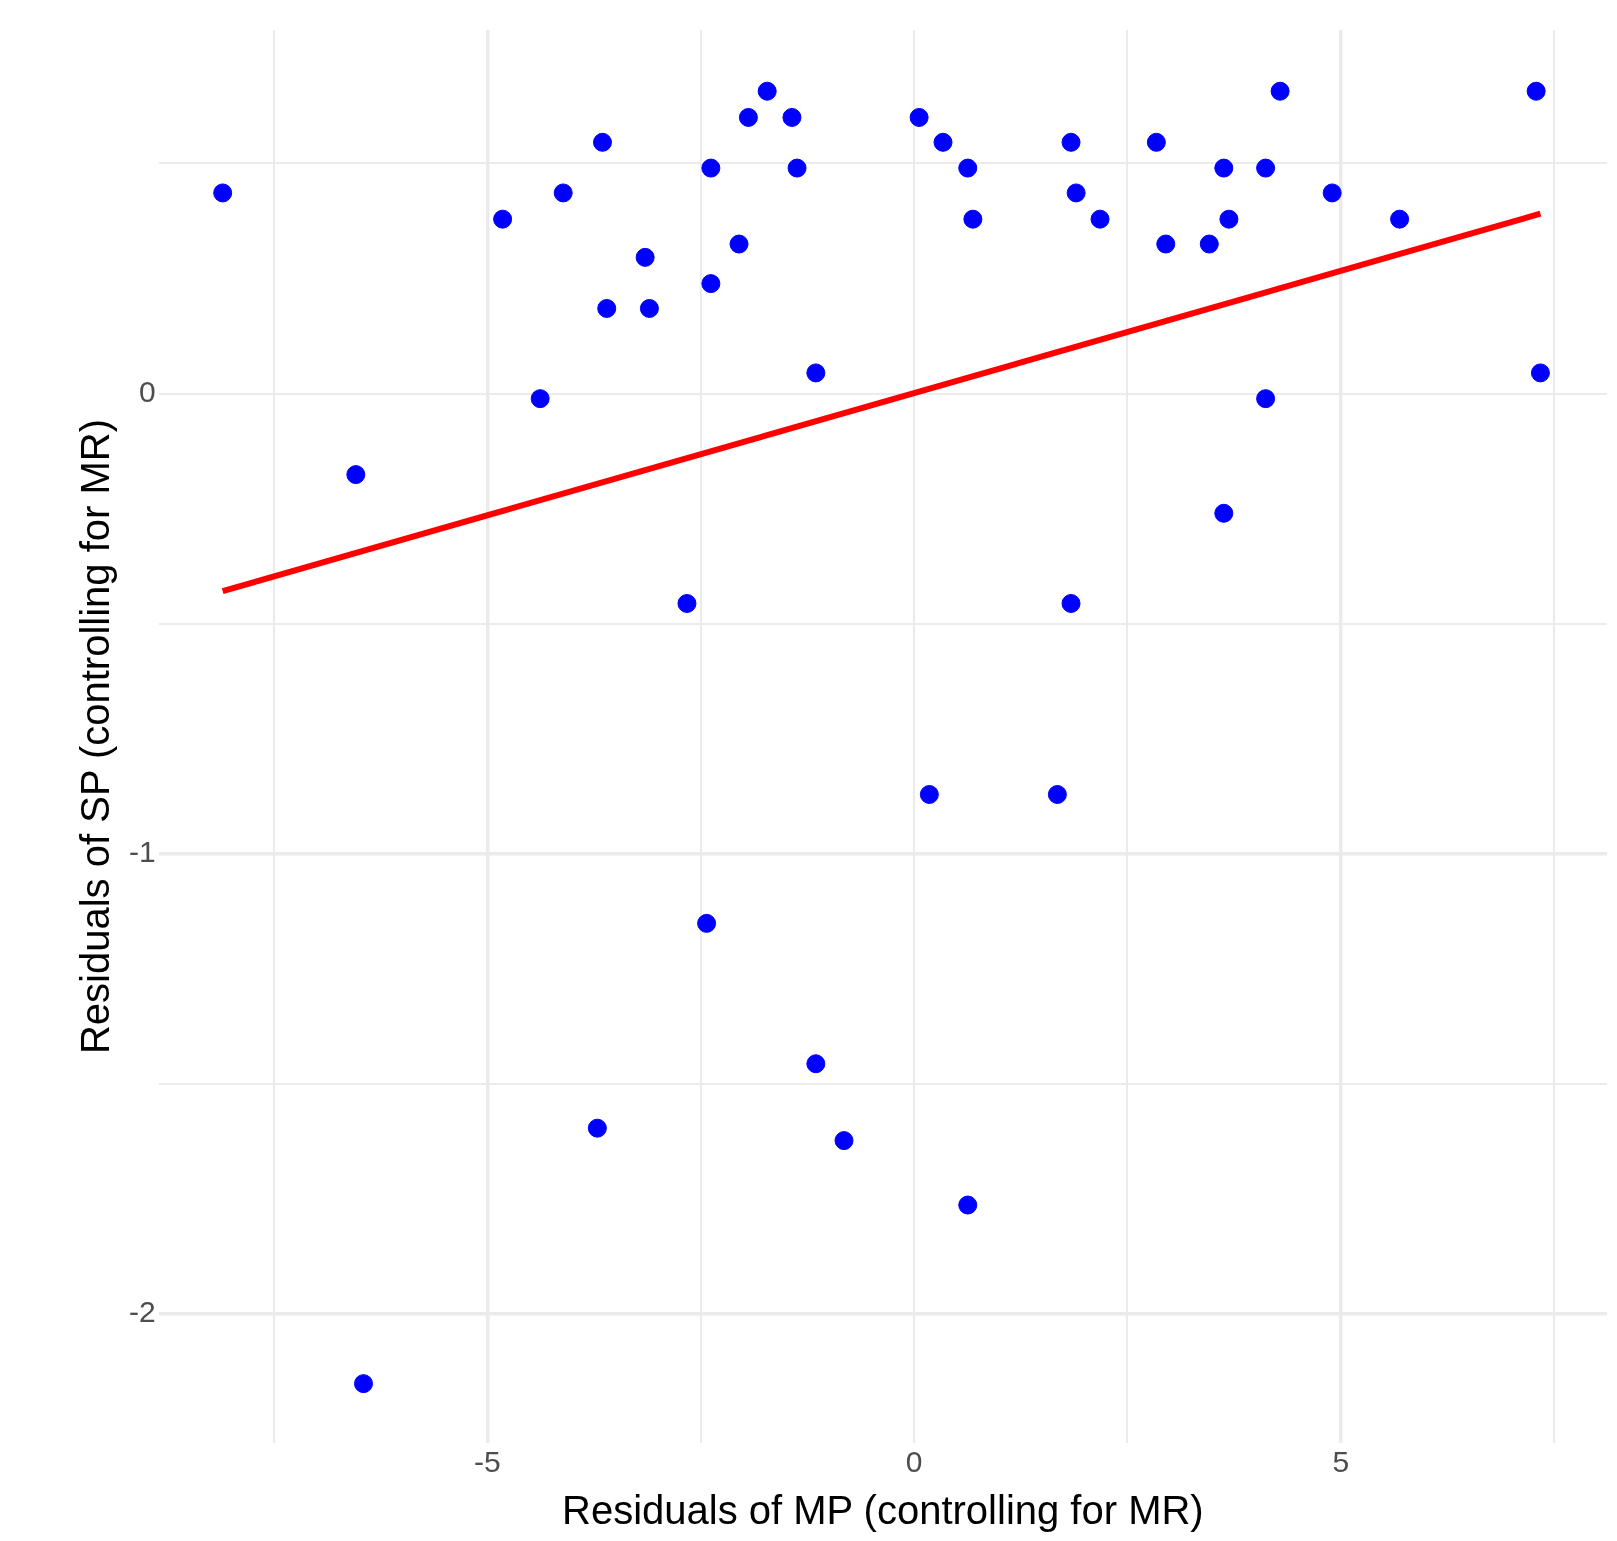 The height and width of the screenshot is (1541, 1617). What do you see at coordinates (142, 1312) in the screenshot?
I see `y-tick-label: -2` at bounding box center [142, 1312].